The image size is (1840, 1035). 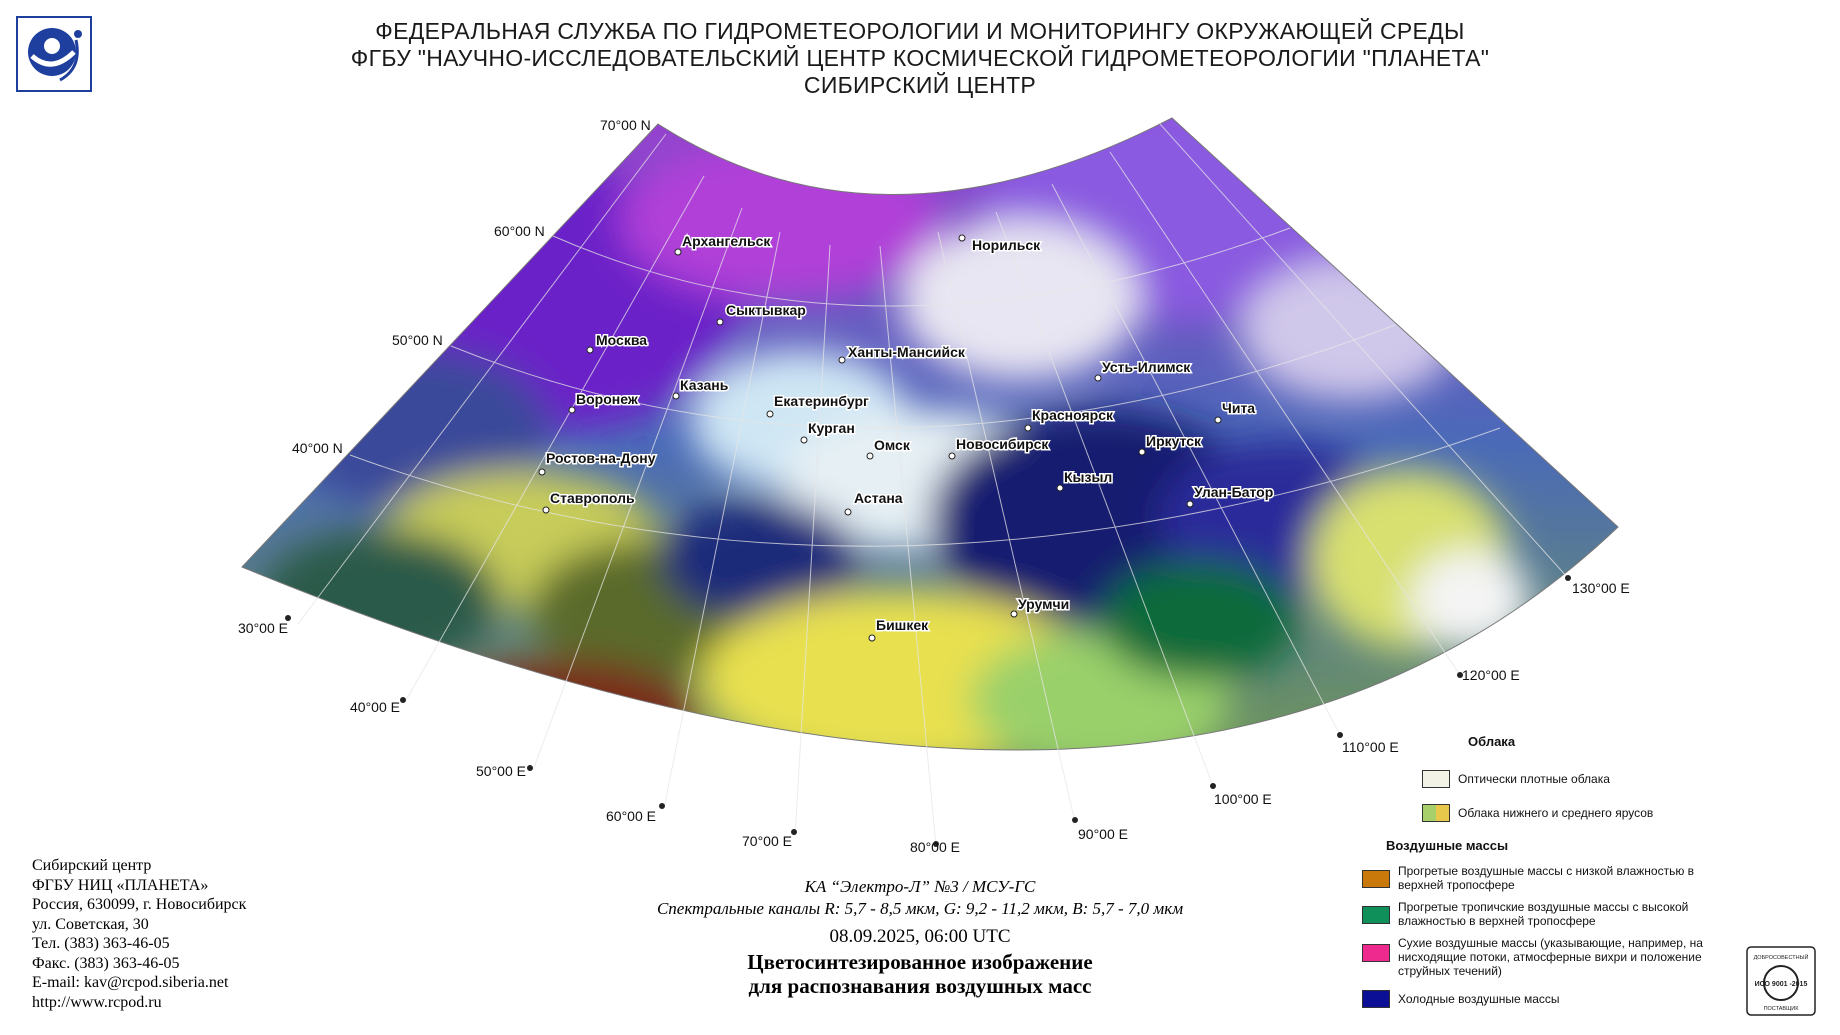 What do you see at coordinates (54, 54) in the screenshot?
I see `roshydromet-logo` at bounding box center [54, 54].